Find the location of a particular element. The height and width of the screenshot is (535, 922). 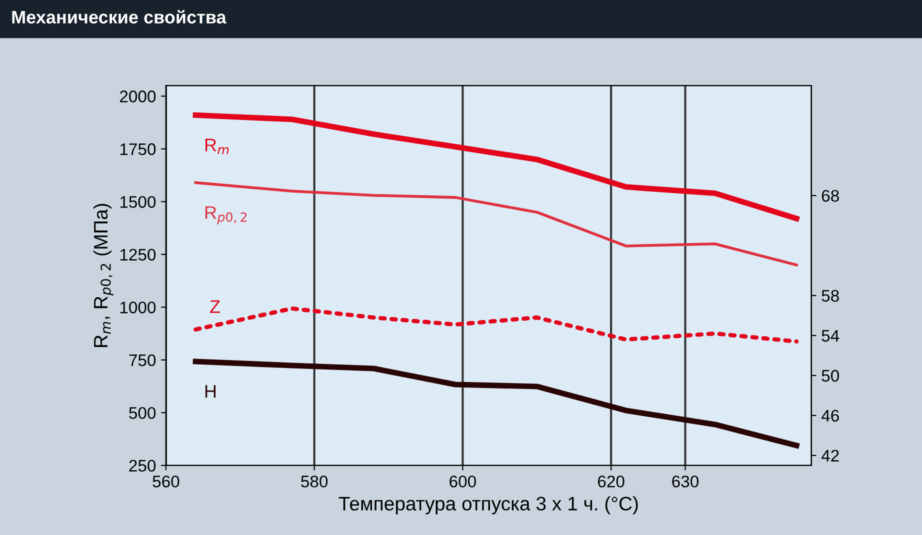

y-tick-label: 1250 is located at coordinates (138, 254).